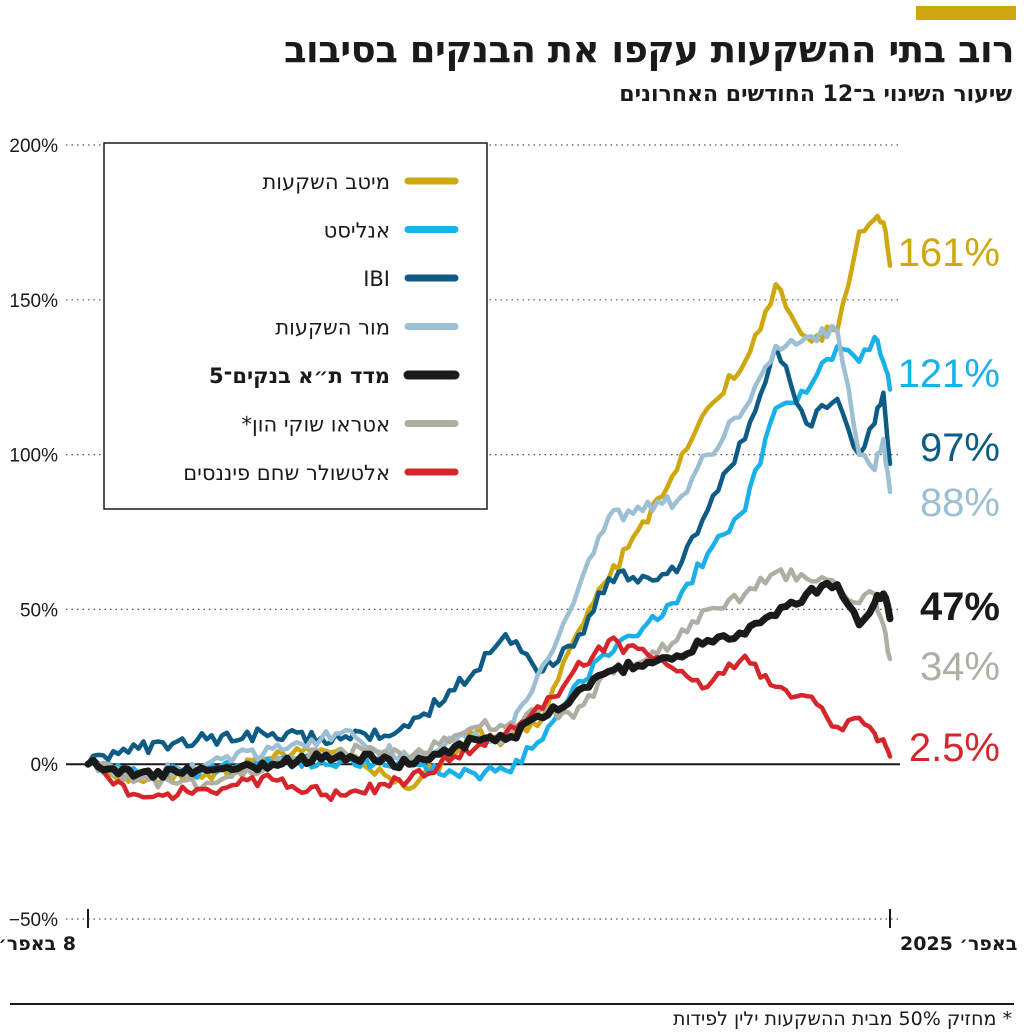 The height and width of the screenshot is (1035, 1024). What do you see at coordinates (33, 301) in the screenshot?
I see `y-tick-label: 150%` at bounding box center [33, 301].